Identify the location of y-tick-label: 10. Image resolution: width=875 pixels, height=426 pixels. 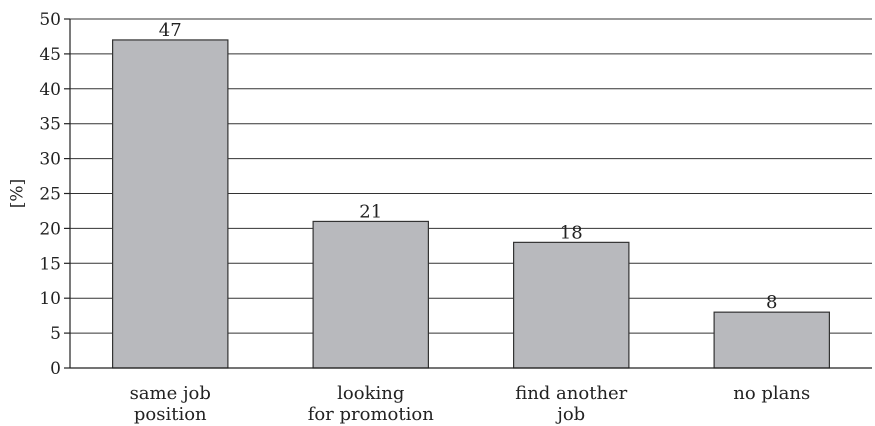
(50, 299).